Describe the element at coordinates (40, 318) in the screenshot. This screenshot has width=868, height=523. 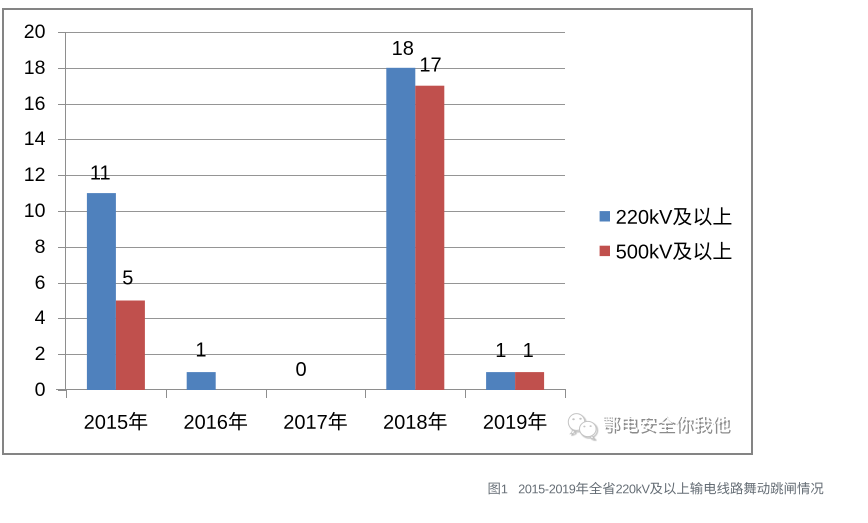
I see `svg-text: 4` at that location.